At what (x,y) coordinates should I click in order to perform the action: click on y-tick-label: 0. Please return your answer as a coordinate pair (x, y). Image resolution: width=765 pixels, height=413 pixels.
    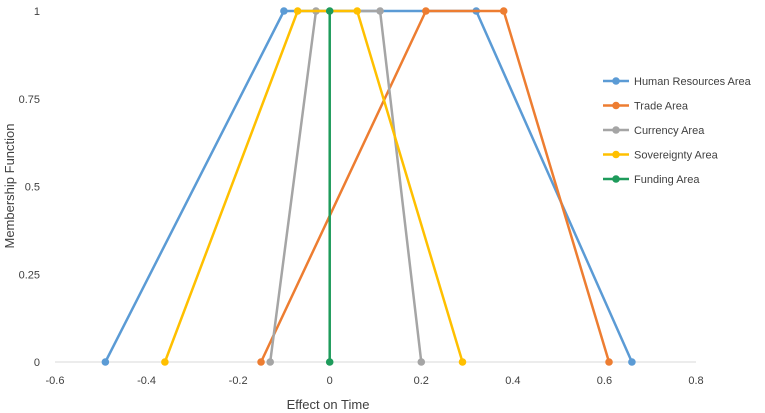
    Looking at the image, I should click on (37, 363).